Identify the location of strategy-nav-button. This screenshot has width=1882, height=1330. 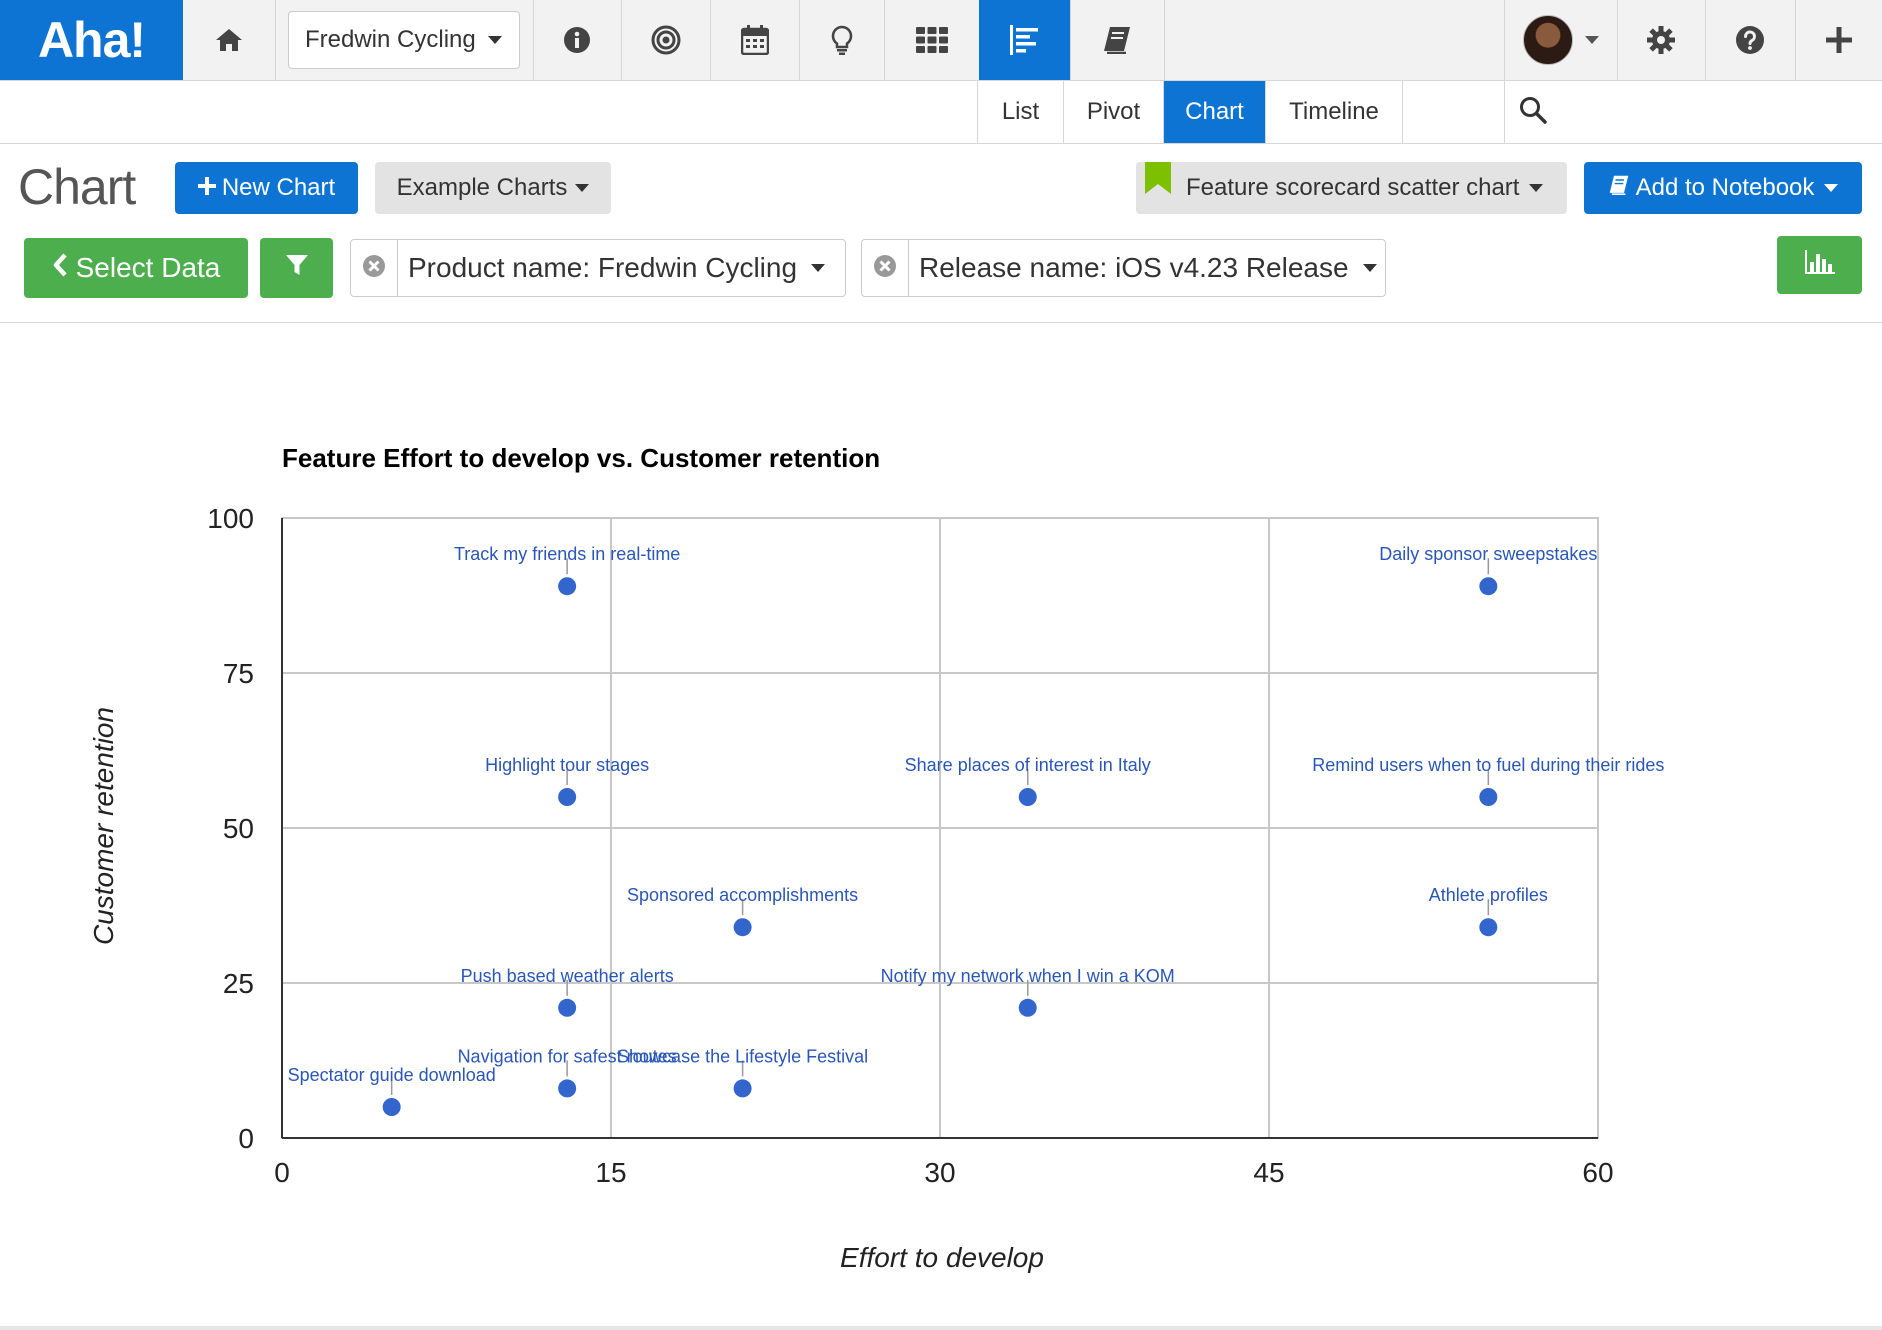
(666, 40).